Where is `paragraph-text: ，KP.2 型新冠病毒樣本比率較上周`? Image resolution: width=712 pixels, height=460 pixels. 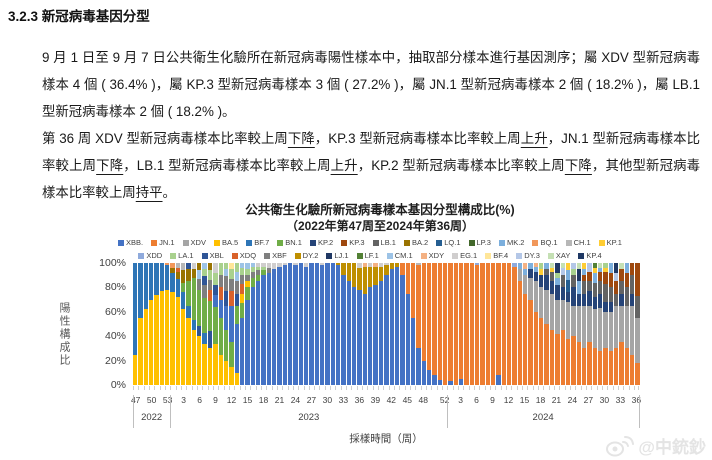 paragraph-text: ，KP.2 型新冠病毒樣本比率較上周 is located at coordinates (461, 166).